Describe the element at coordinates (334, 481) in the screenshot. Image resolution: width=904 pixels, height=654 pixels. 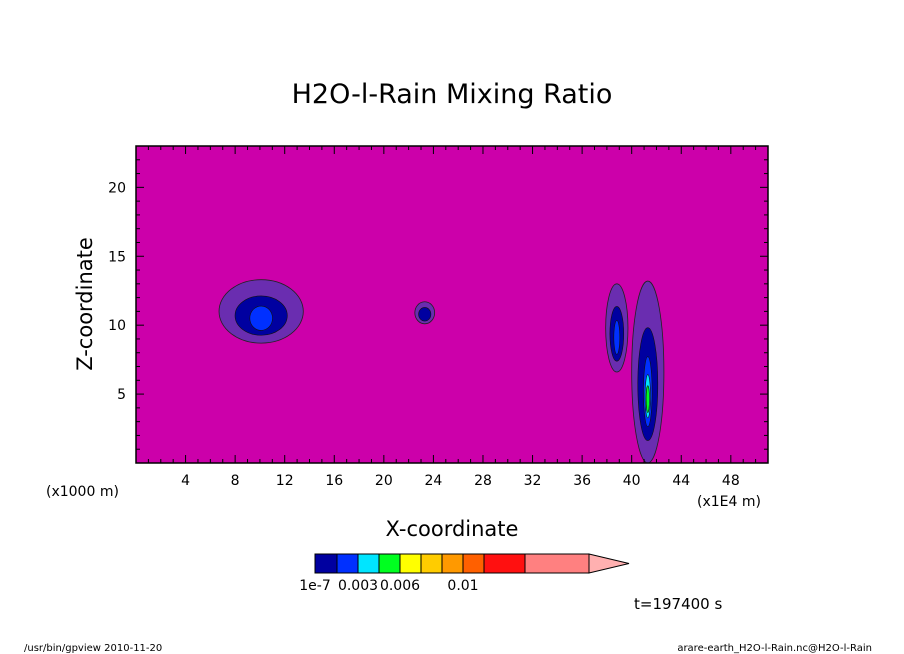
I see `x-tick-label: 16` at that location.